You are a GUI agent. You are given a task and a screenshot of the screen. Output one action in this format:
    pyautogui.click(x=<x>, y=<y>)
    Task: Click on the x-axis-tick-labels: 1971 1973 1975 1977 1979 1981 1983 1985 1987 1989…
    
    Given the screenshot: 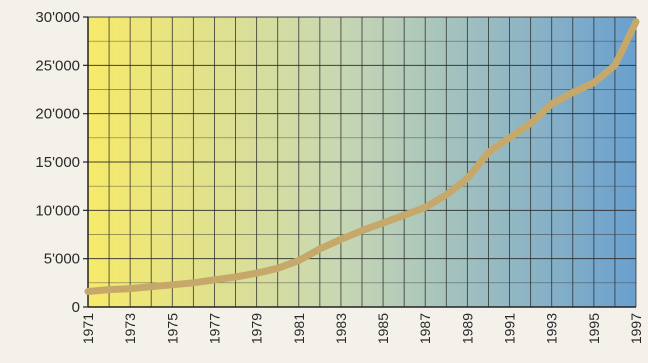 What is the action you would take?
    pyautogui.click(x=362, y=328)
    